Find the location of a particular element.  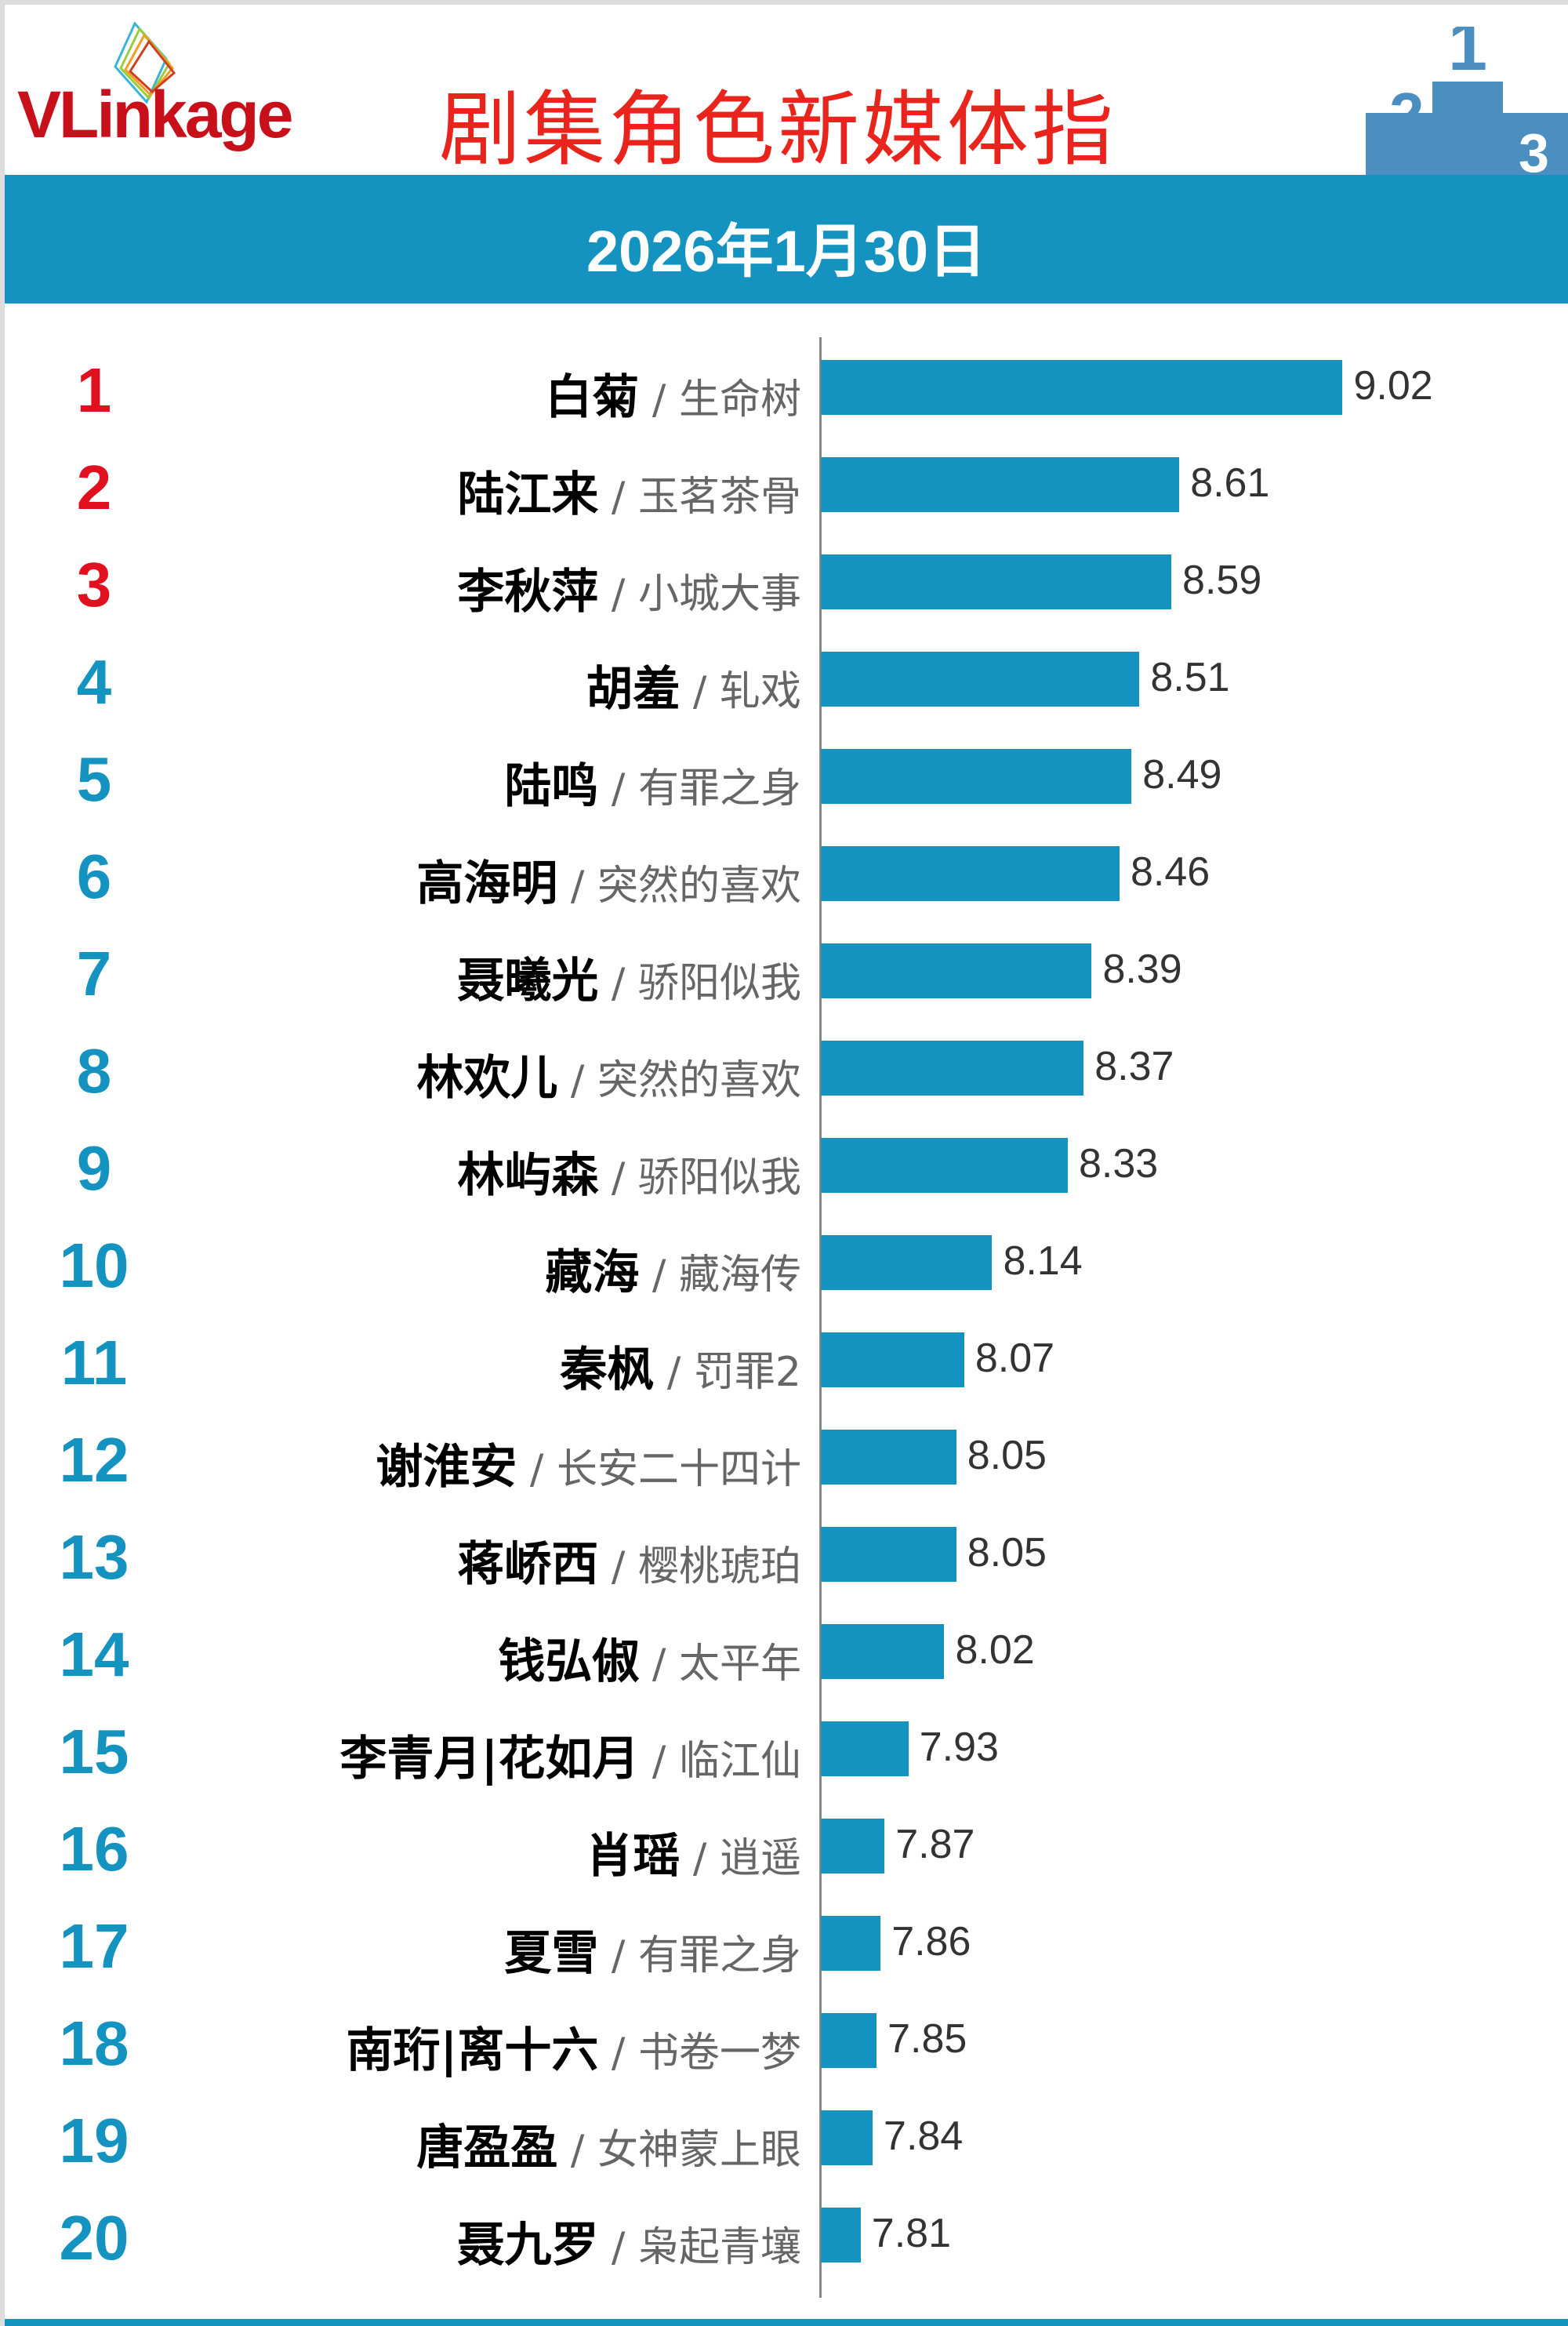

row-label: 南珩|离十六 / 书卷一梦 is located at coordinates (573, 2046).